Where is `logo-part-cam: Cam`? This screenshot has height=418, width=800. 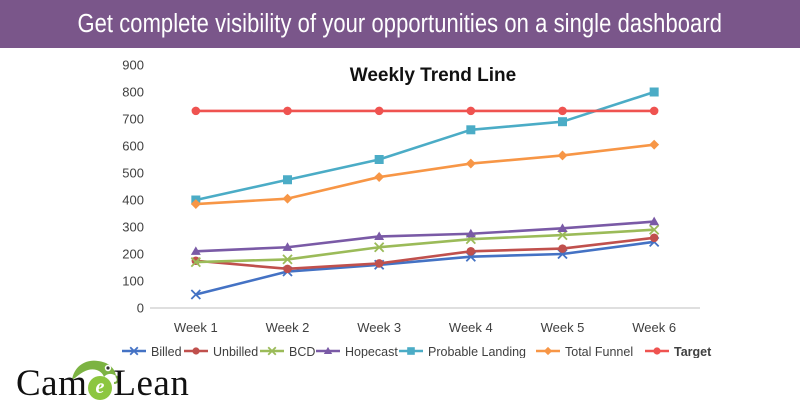
logo-part-cam: Cam is located at coordinates (52, 383).